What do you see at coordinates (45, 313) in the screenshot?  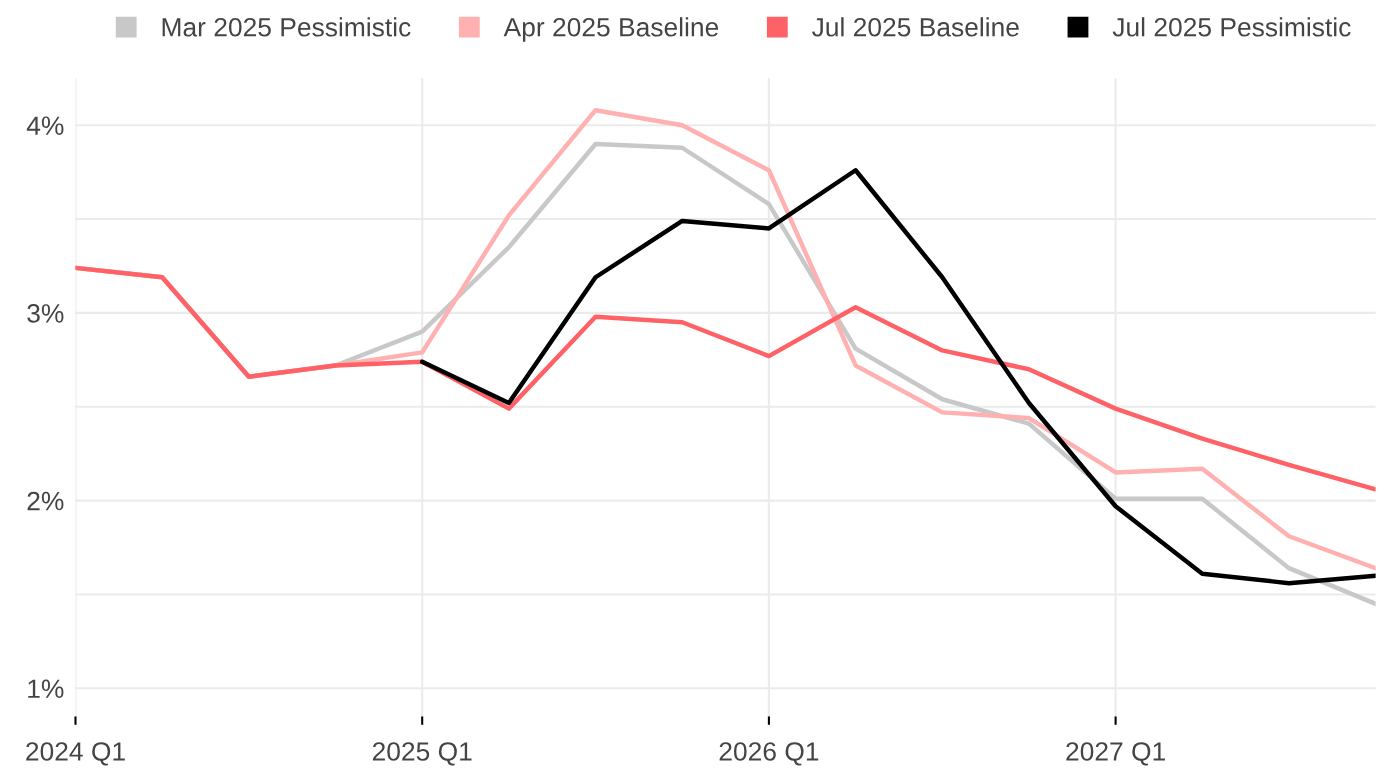 I see `y-tick-label: 3%` at bounding box center [45, 313].